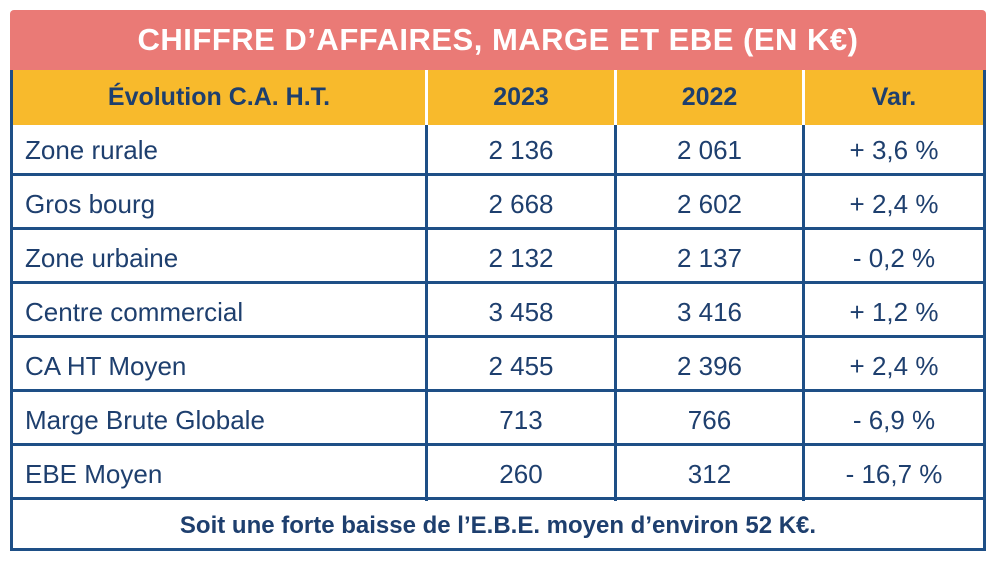 This screenshot has width=1000, height=561. I want to click on table-row-zone-urbaine: Zone urbaine 2 132 2 137 - 0,2 %, so click(498, 258).